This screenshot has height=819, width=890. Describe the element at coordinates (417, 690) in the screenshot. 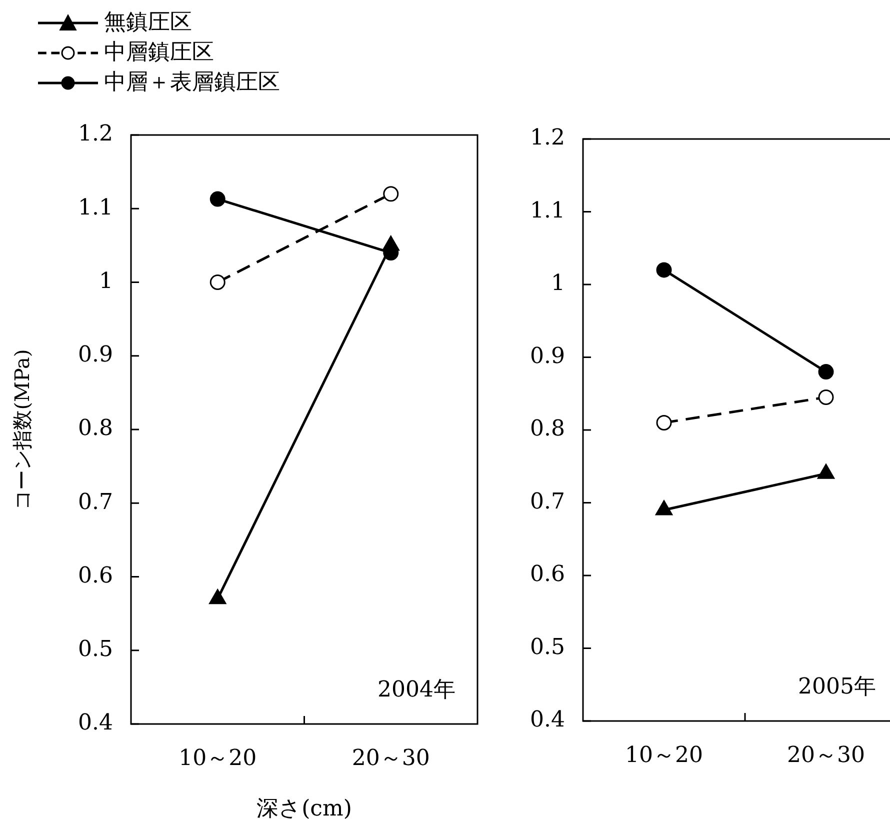

I see `annotation: 2004年` at that location.